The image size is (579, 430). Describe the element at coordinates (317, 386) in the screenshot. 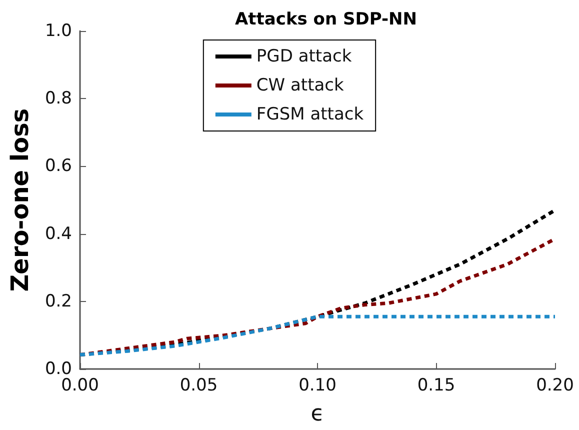

I see `x-tick-label: 0.10` at that location.